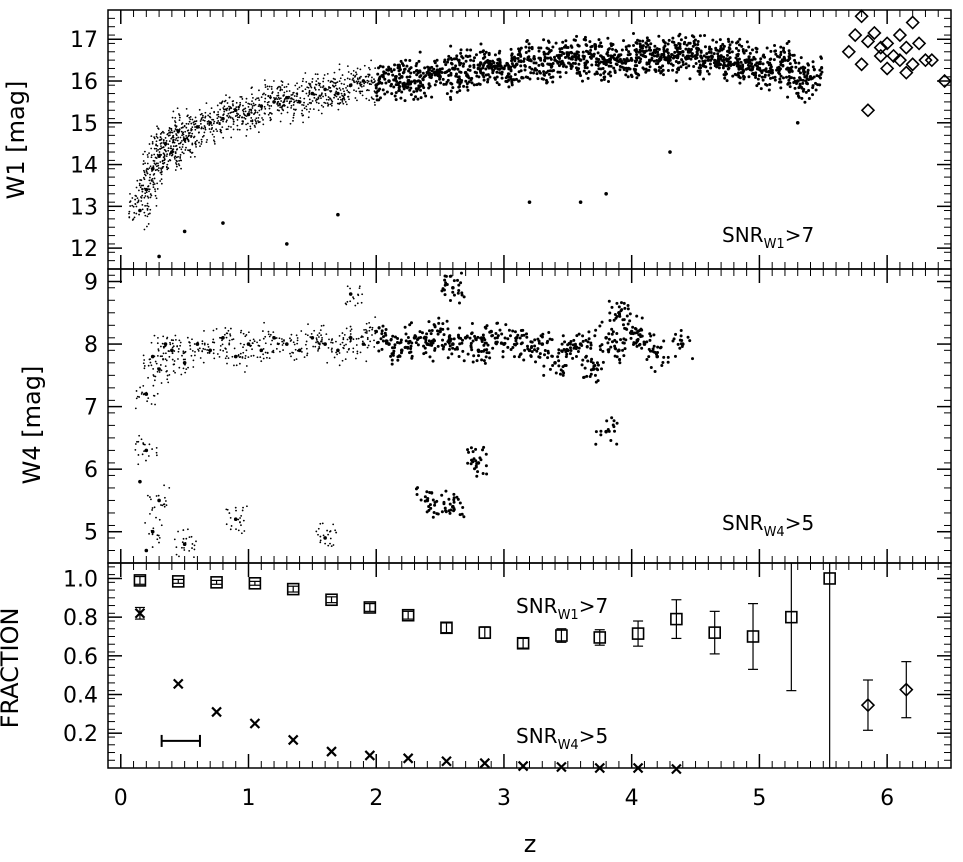 This screenshot has width=963, height=862. Describe the element at coordinates (232, 118) in the screenshot. I see `panel-top-density-dot-2054` at that location.